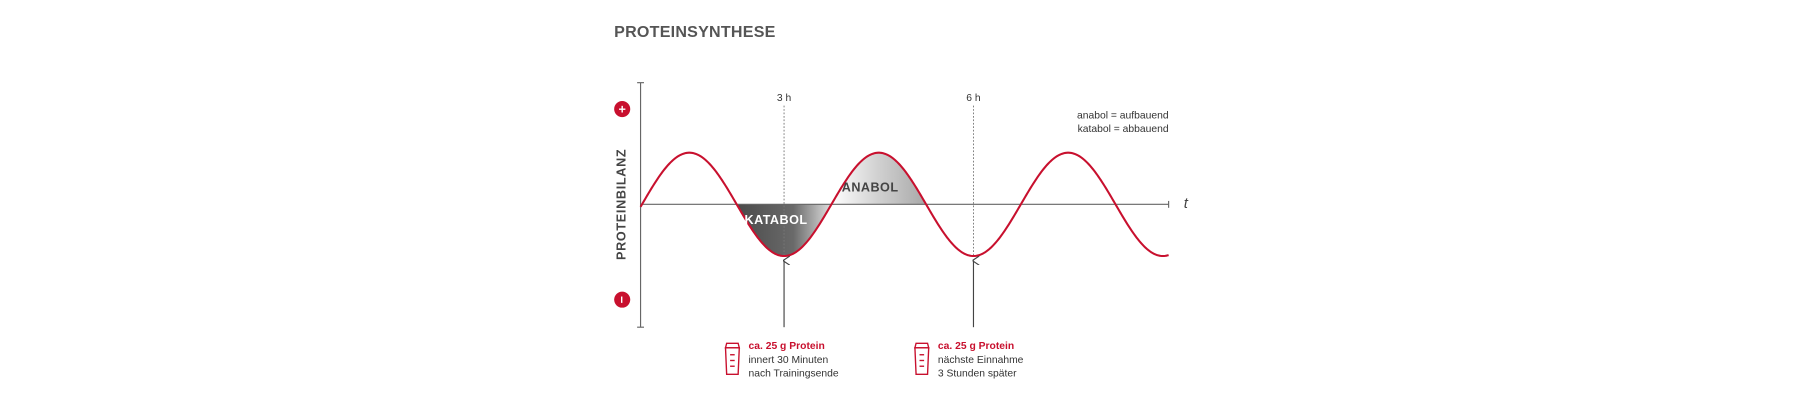 Image resolution: width=1800 pixels, height=400 pixels. I want to click on minus-badge, so click(622, 299).